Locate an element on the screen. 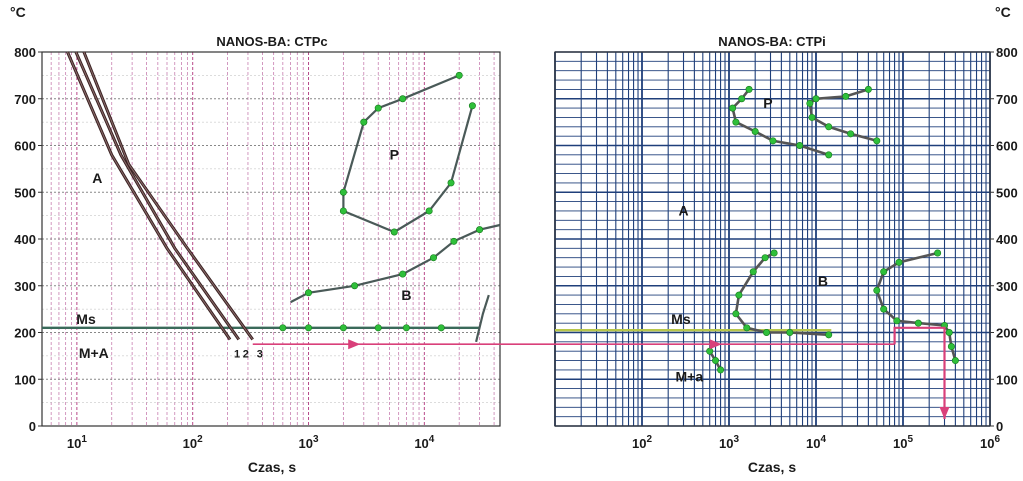 The width and height of the screenshot is (1023, 481). ctpc-curve-number-label: 3 is located at coordinates (260, 355).